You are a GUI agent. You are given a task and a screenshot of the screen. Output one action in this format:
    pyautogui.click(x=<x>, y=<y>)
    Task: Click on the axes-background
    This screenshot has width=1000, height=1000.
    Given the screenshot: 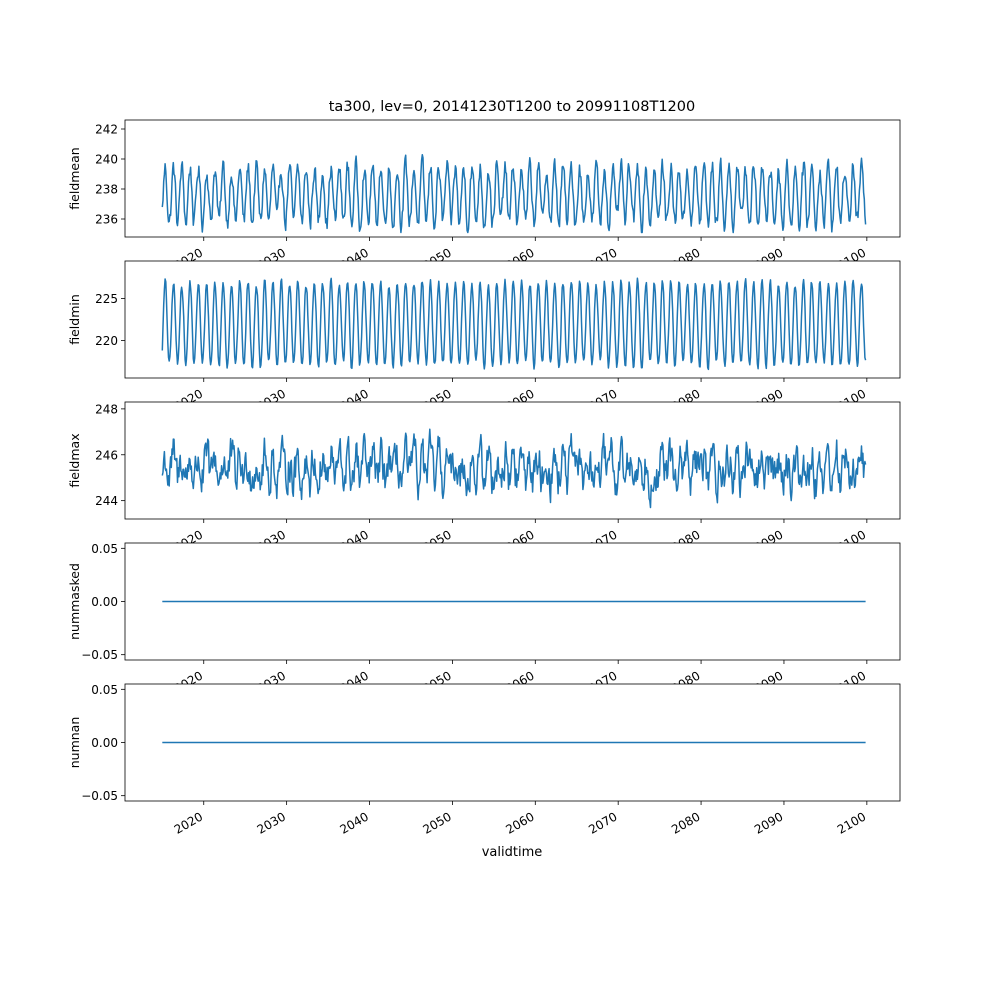 What is the action you would take?
    pyautogui.click(x=512, y=460)
    